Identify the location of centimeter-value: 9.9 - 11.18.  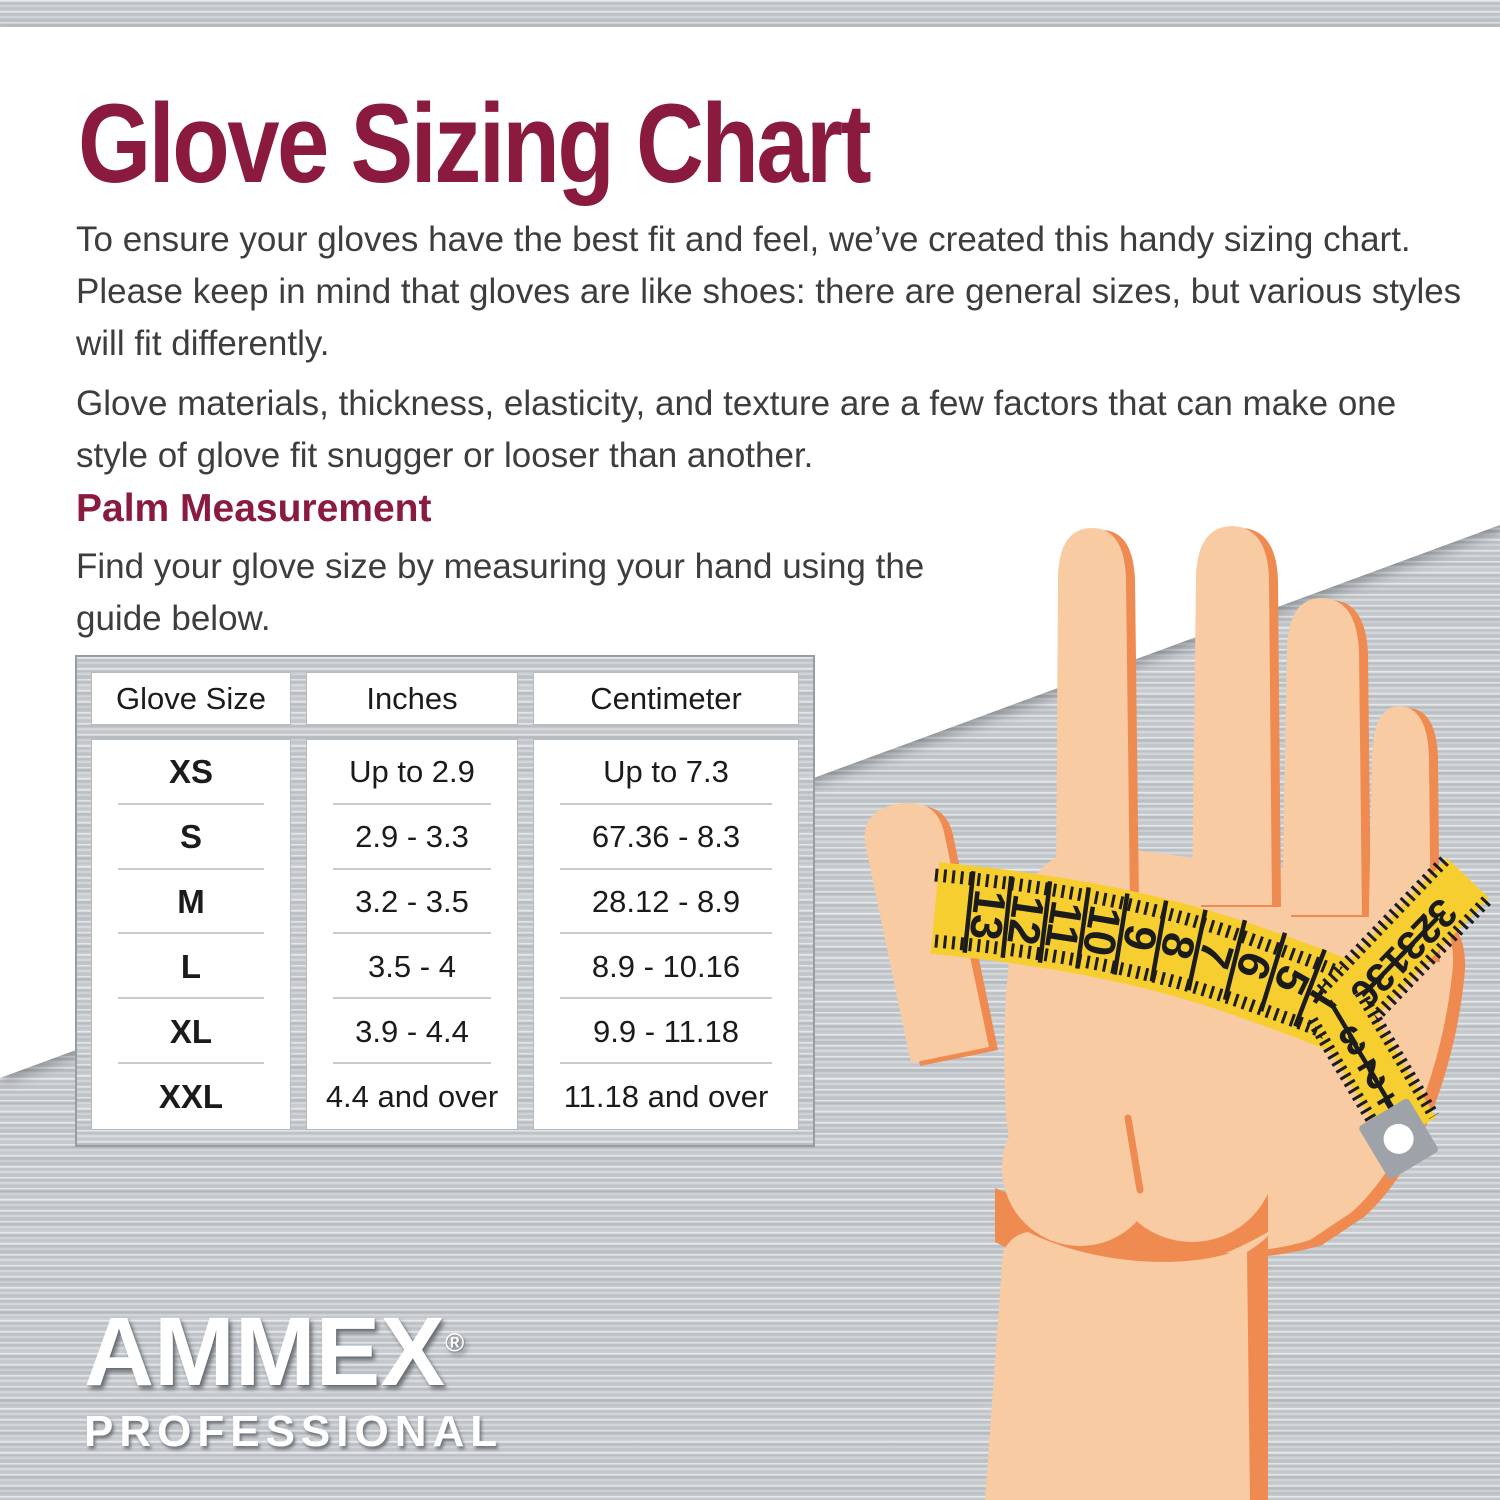
(666, 1031).